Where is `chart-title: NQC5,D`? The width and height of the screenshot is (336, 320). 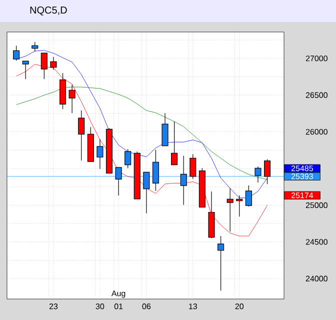 chart-title: NQC5,D is located at coordinates (48, 11).